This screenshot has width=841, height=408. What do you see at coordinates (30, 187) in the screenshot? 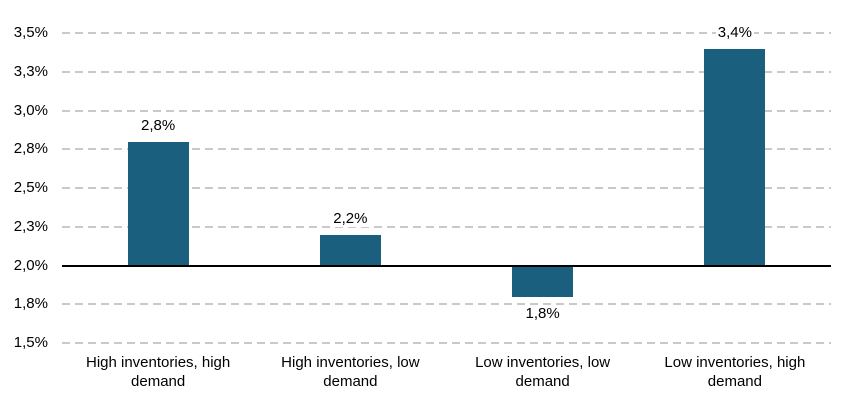
I see `y-axis-tick-label: 2,5%` at bounding box center [30, 187].